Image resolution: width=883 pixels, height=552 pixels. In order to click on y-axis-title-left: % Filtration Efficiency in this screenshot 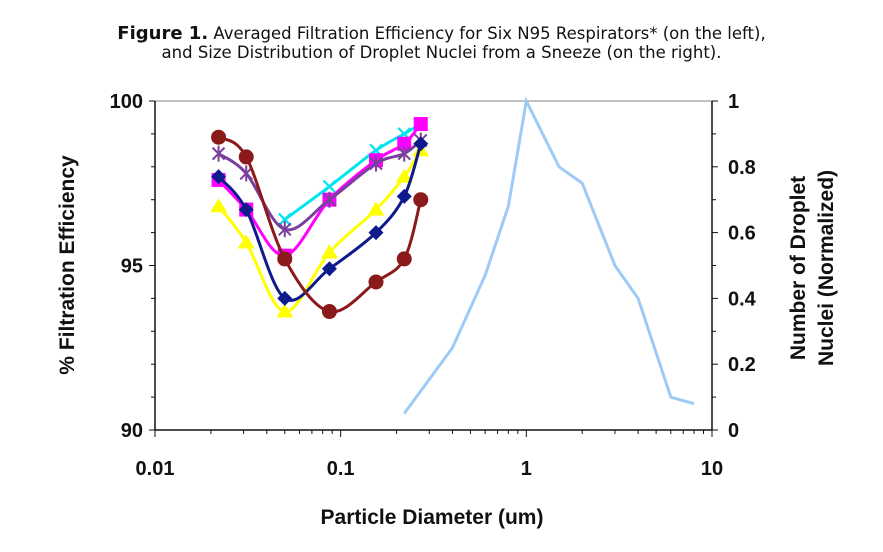, I will do `click(67, 265)`.